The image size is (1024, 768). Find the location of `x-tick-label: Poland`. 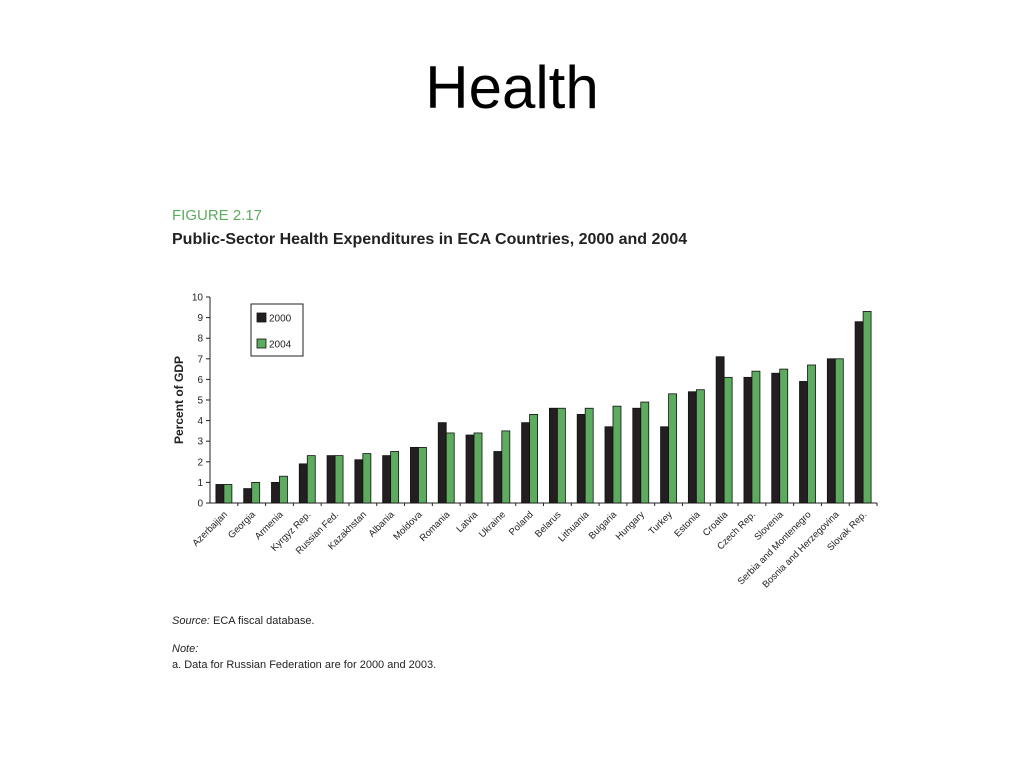

x-tick-label: Poland is located at coordinates (521, 523).